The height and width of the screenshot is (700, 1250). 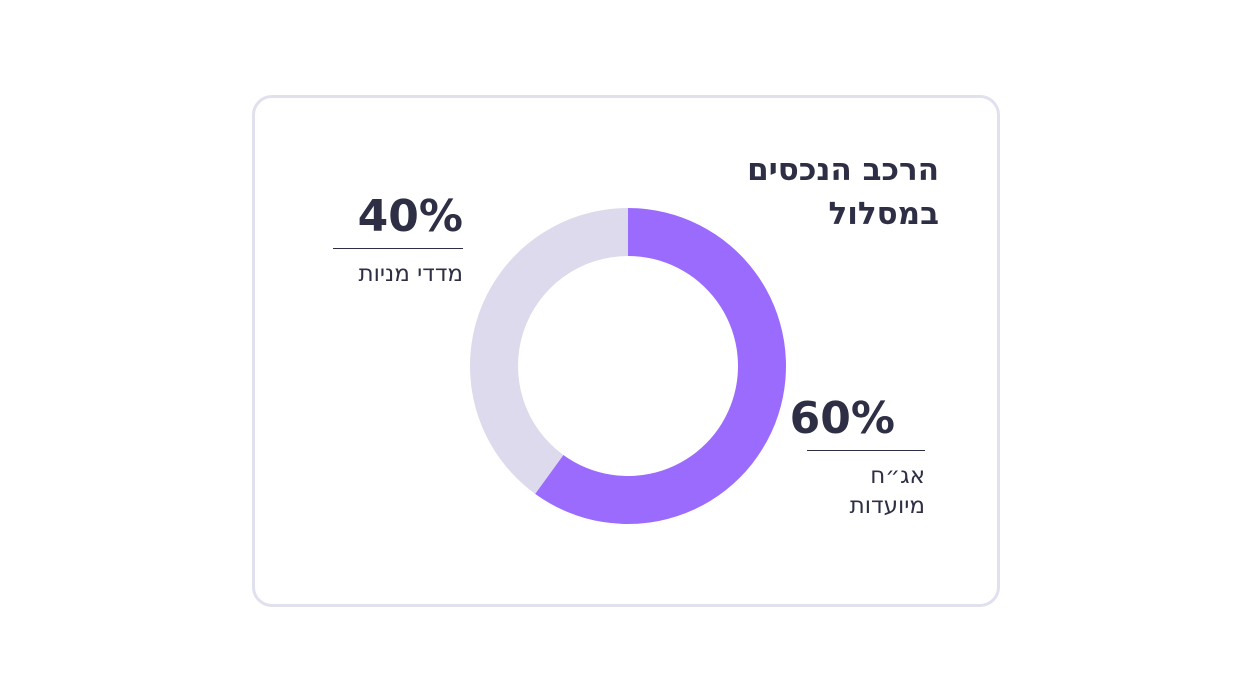 I want to click on bonds-label-line-1: אג״ח, so click(x=897, y=476).